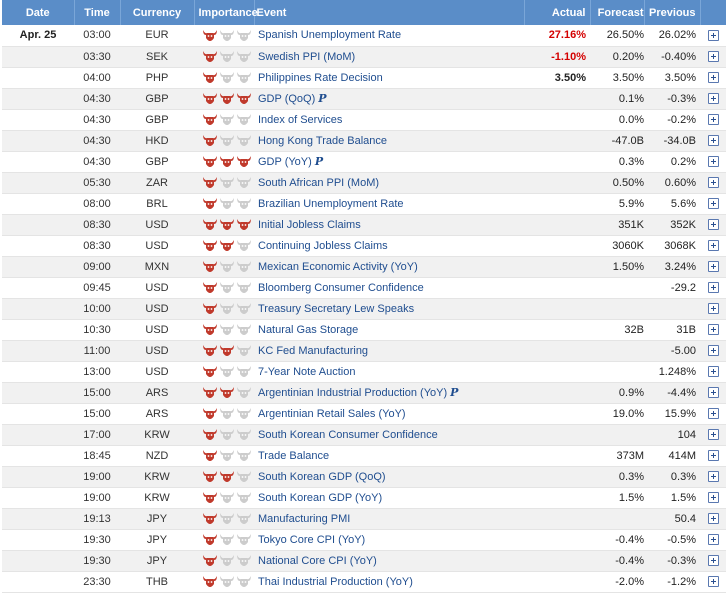 The height and width of the screenshot is (594, 728). What do you see at coordinates (226, 12) in the screenshot?
I see `col-importance: Importance` at bounding box center [226, 12].